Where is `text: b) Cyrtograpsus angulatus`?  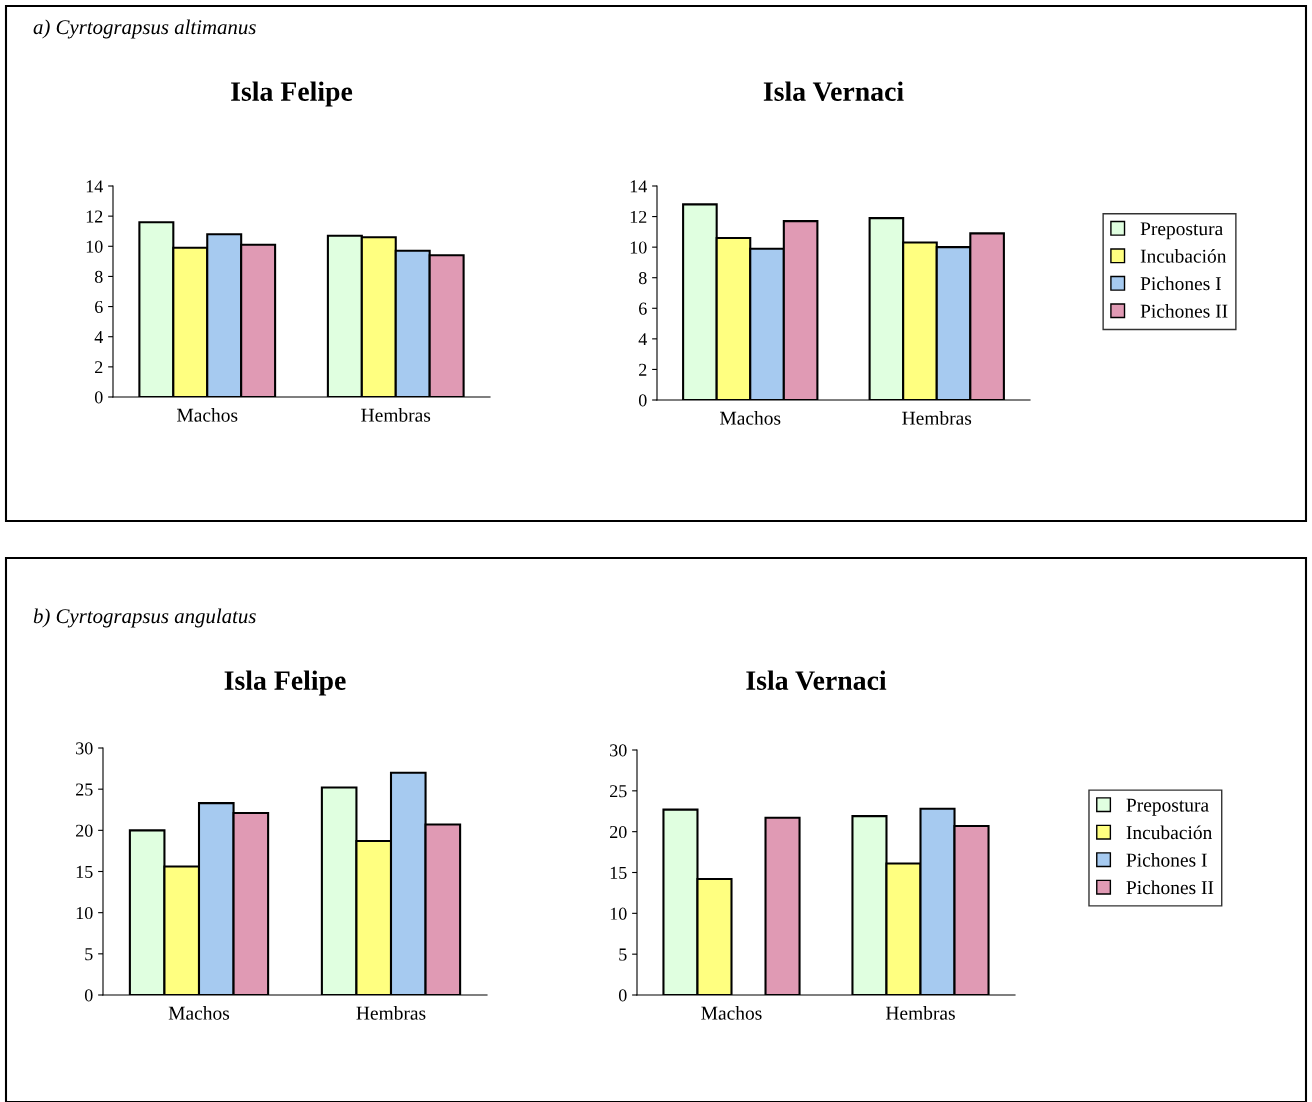
text: b) Cyrtograpsus angulatus is located at coordinates (144, 618).